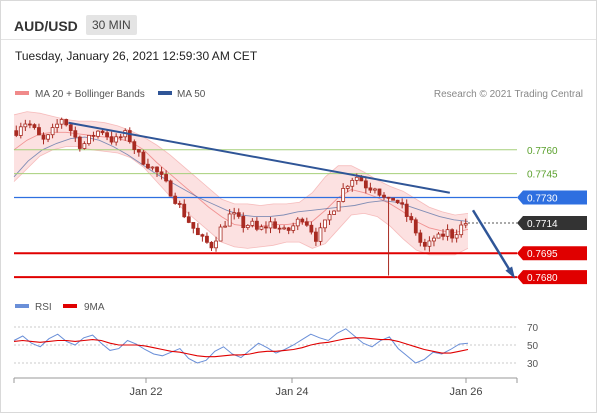 The image size is (597, 413). I want to click on nine-ma-legend-swatch, so click(70, 306).